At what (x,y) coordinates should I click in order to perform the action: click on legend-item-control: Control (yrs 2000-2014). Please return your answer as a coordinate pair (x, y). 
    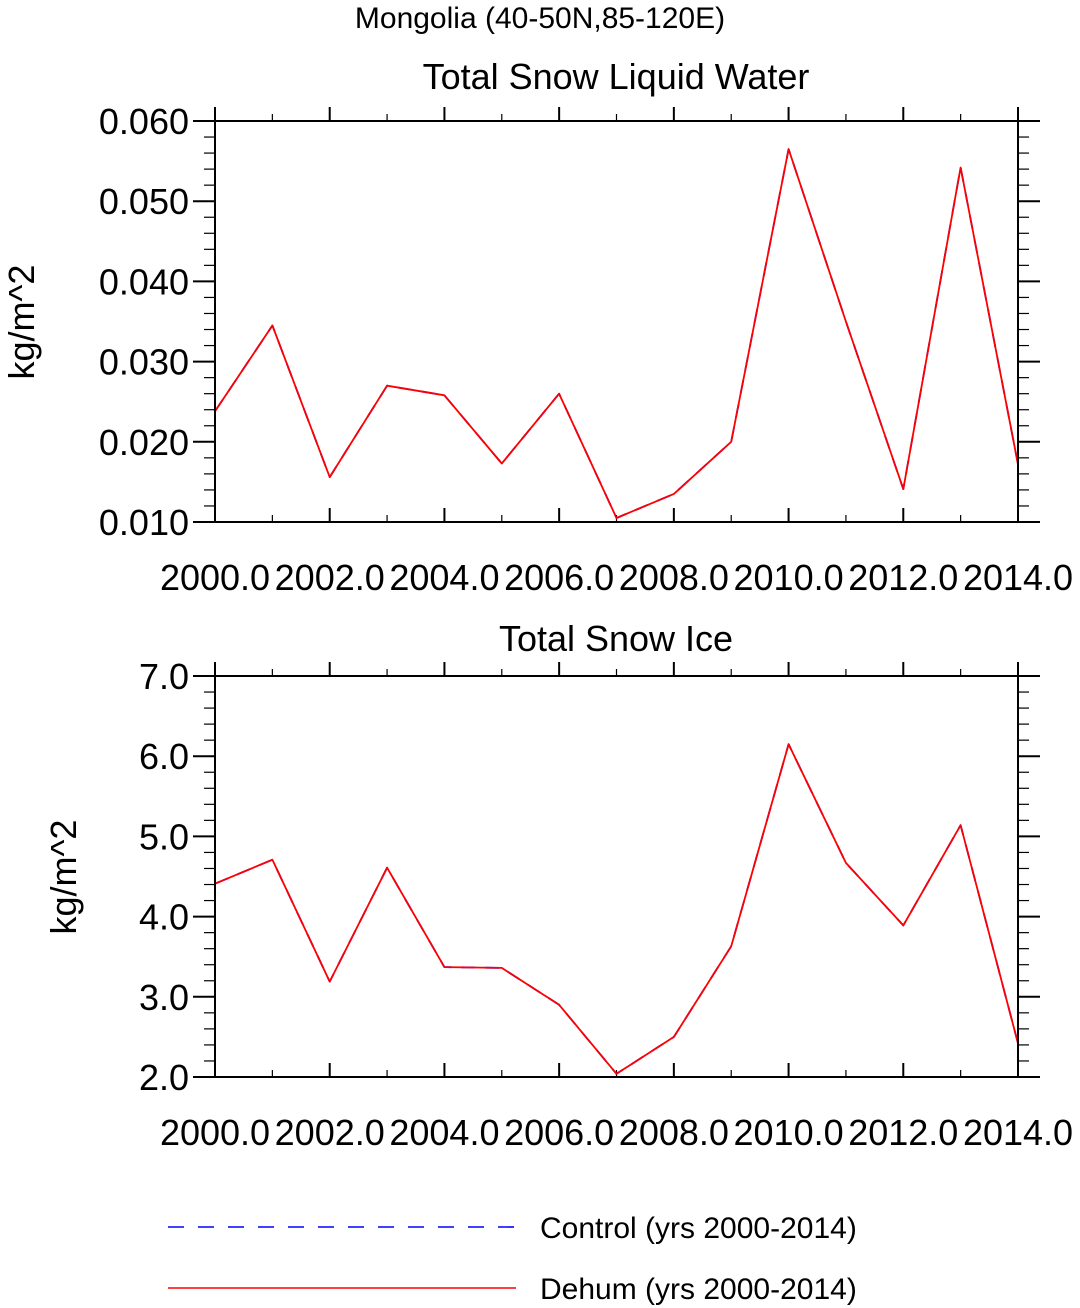
    Looking at the image, I should click on (512, 1228).